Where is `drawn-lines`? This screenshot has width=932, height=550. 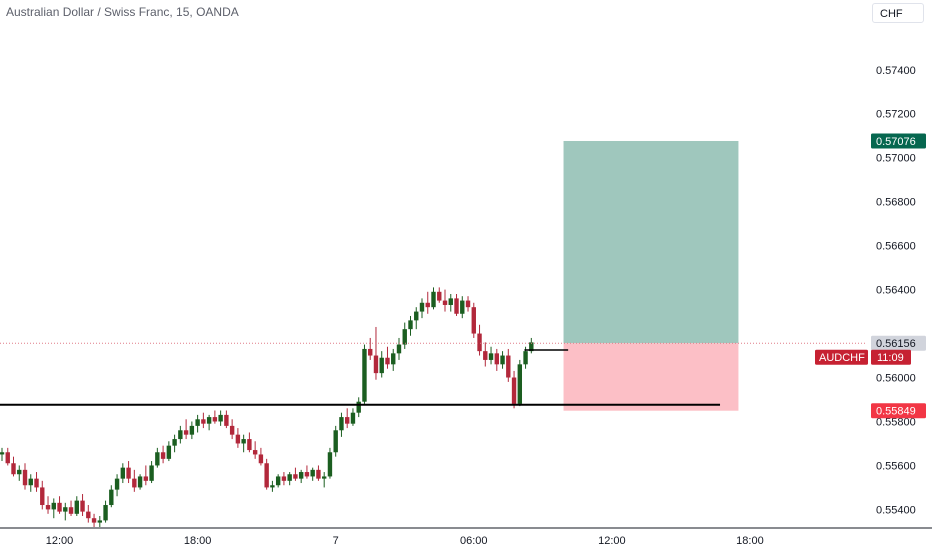 drawn-lines is located at coordinates (433, 374).